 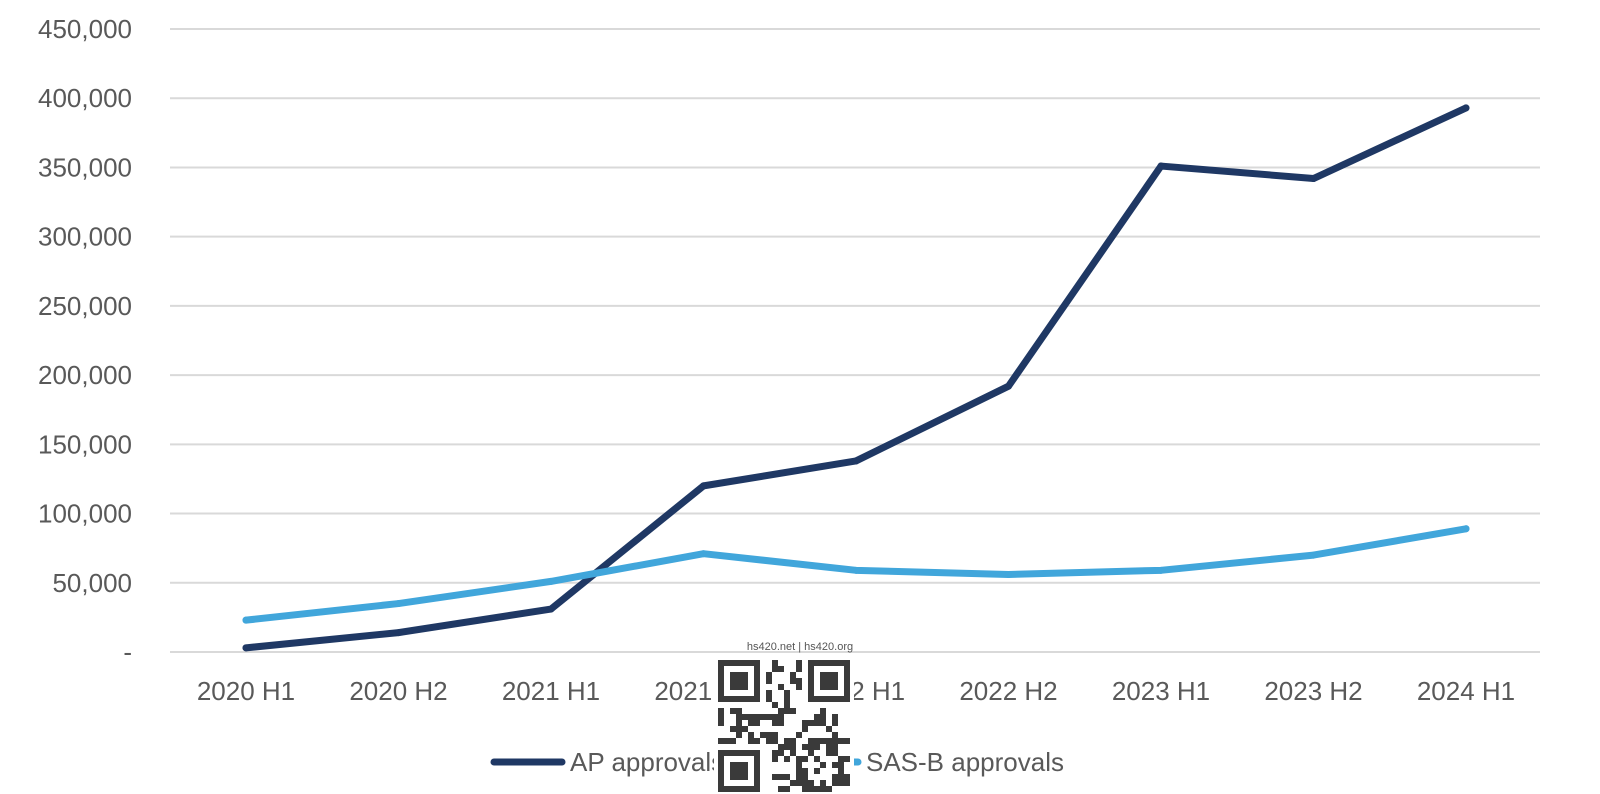 I want to click on y-tick-label: 50,000, so click(x=92, y=583).